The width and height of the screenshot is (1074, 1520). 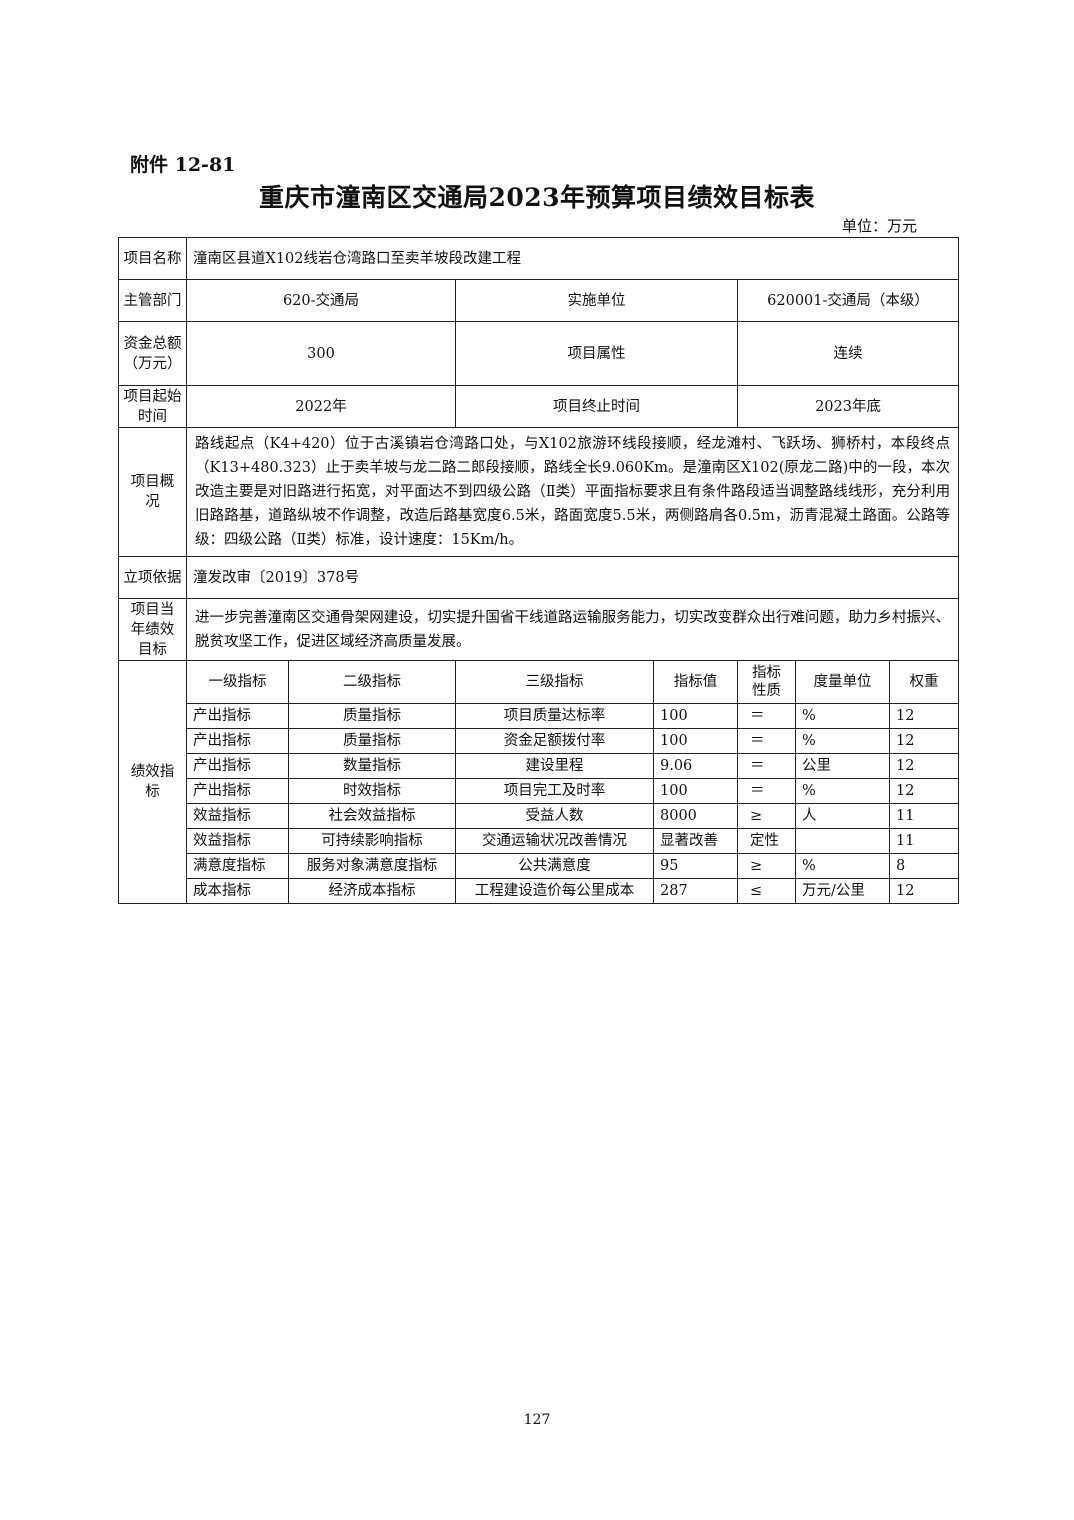 I want to click on table-row: 产出指标 质量指标 资金足额拨付率 100 ＝% 12, so click(x=539, y=741).